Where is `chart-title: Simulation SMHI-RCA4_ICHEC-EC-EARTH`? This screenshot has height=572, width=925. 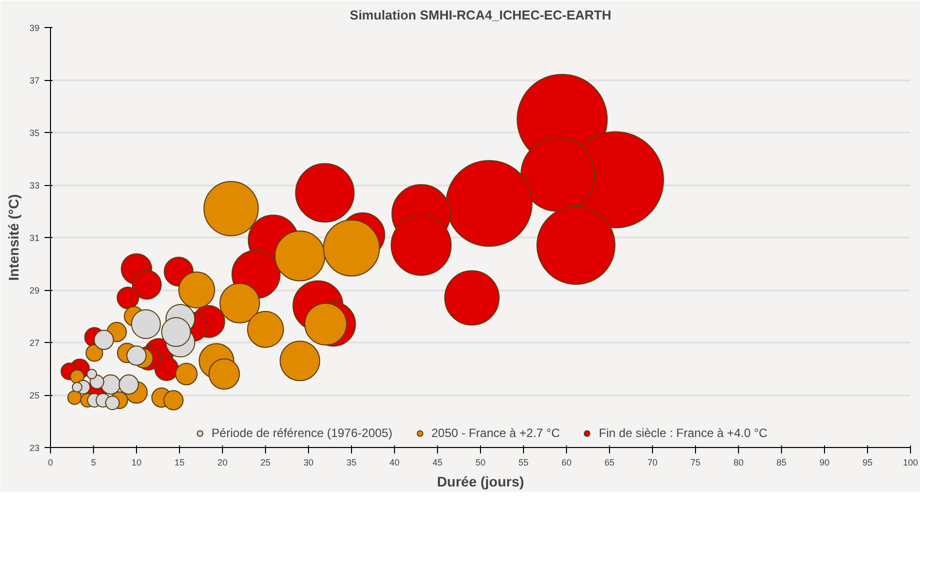
chart-title: Simulation SMHI-RCA4_ICHEC-EC-EARTH is located at coordinates (481, 15).